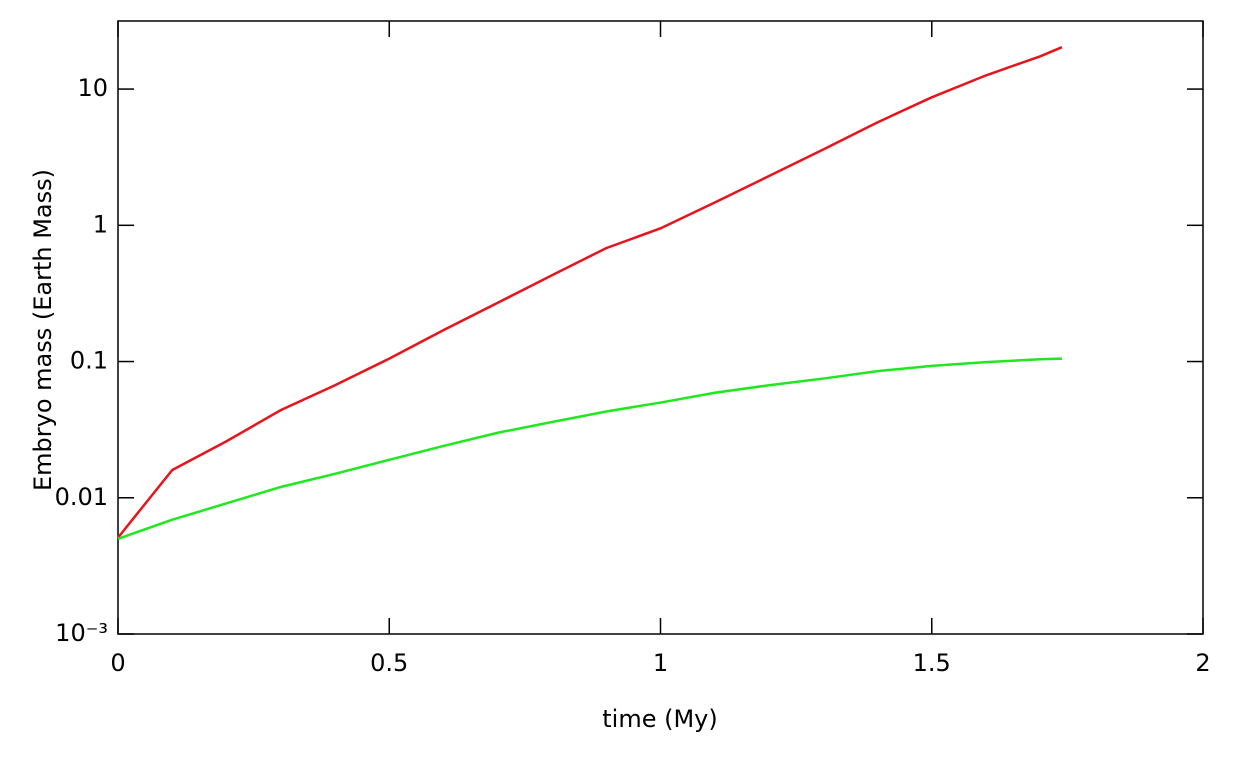 This screenshot has height=757, width=1238. What do you see at coordinates (660, 663) in the screenshot?
I see `x-tick-label: 1` at bounding box center [660, 663].